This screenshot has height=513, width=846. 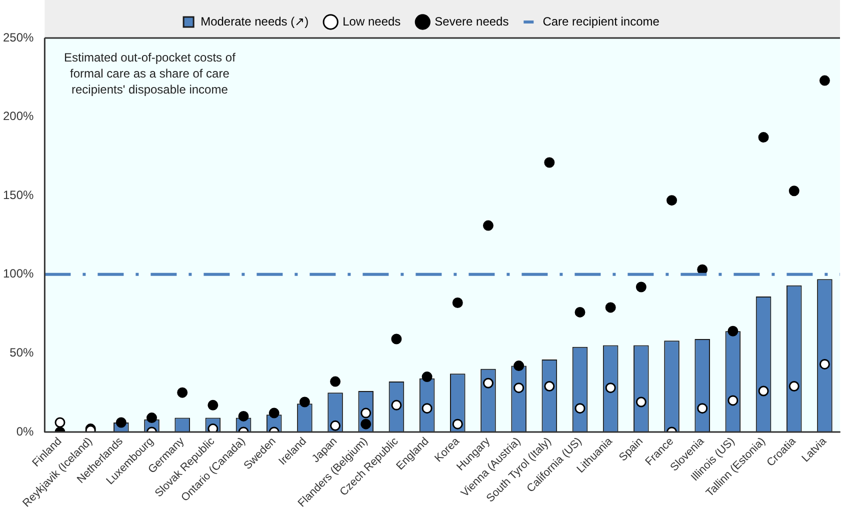 What do you see at coordinates (18, 116) in the screenshot?
I see `y-tick-label: 200%` at bounding box center [18, 116].